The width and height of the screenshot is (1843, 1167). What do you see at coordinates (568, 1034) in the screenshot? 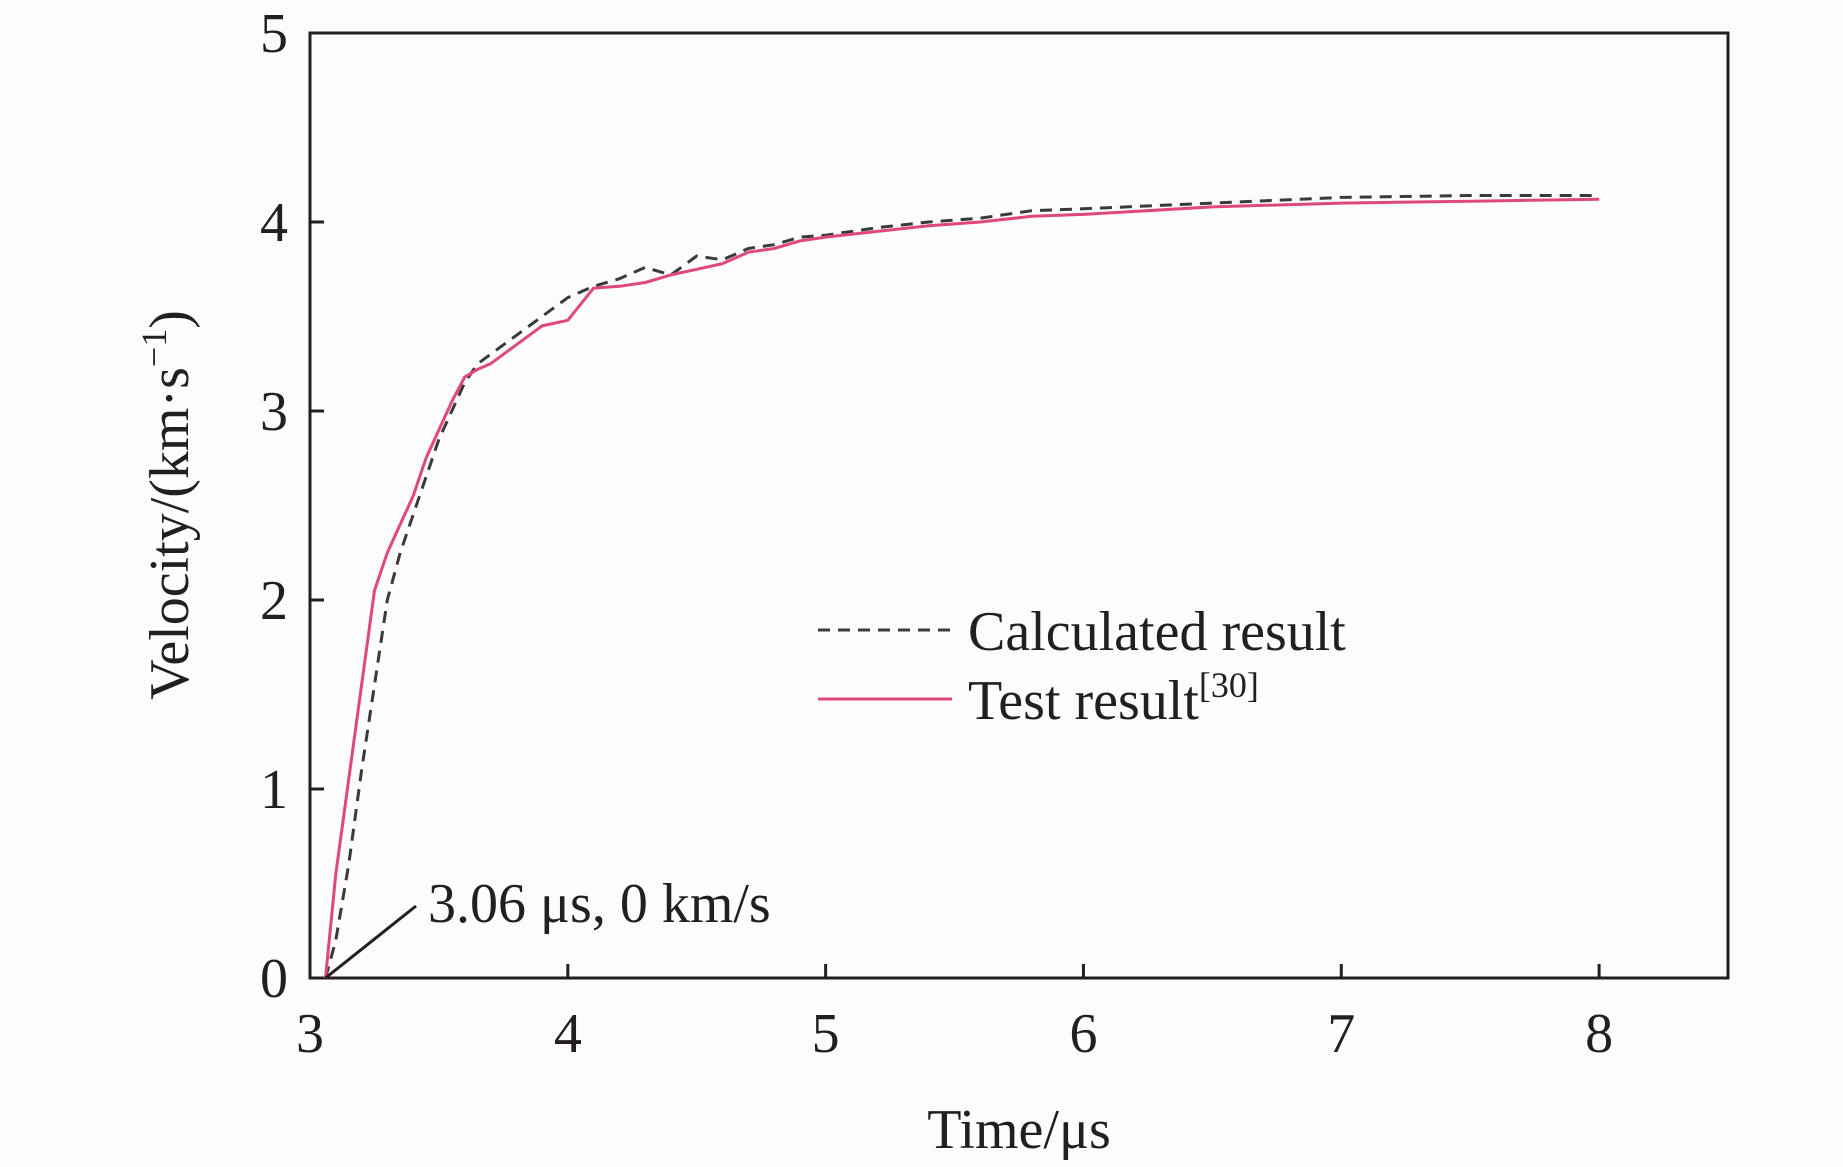
I see `x-tick-label-1: 4` at bounding box center [568, 1034].